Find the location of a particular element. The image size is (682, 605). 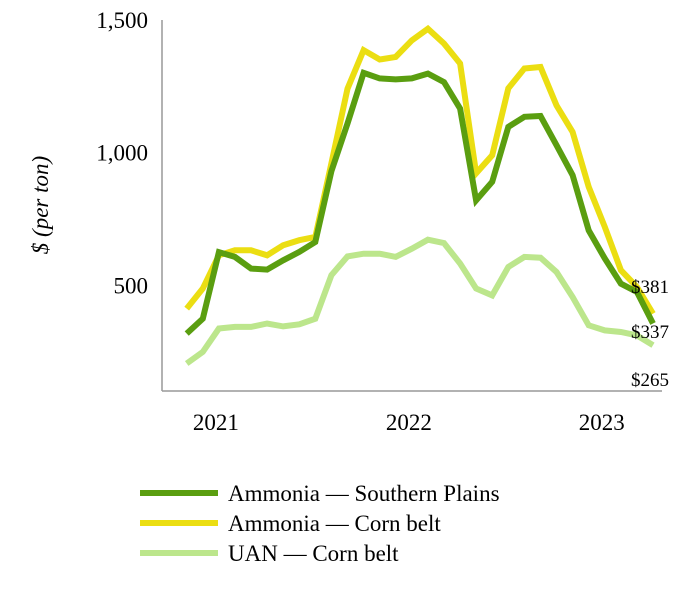

y-tick-label: 1,000 is located at coordinates (122, 153).